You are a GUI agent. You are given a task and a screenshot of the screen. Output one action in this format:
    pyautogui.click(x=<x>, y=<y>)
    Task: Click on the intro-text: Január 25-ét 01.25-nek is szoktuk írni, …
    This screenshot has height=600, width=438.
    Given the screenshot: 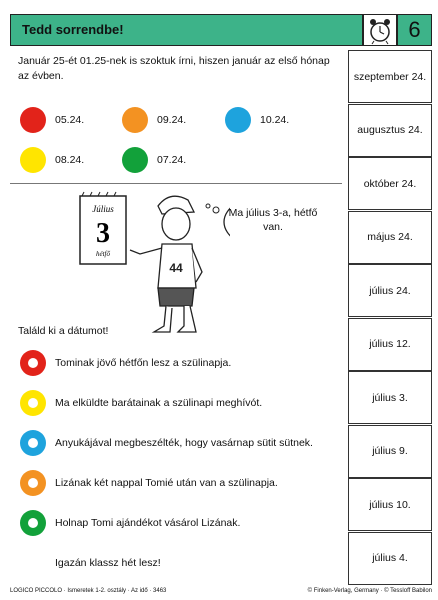 What is the action you would take?
    pyautogui.click(x=174, y=68)
    